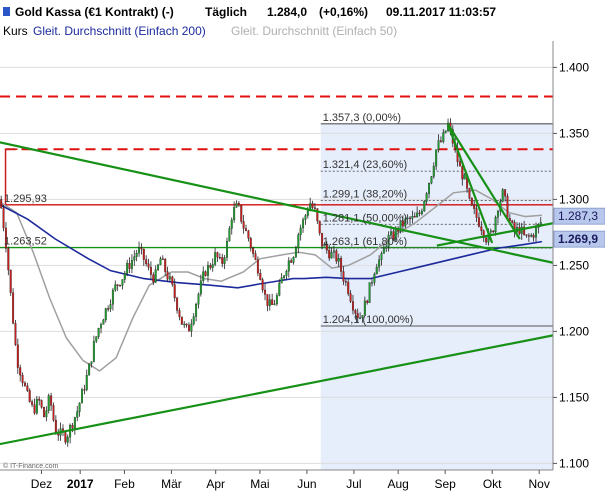 The image size is (605, 494). Describe the element at coordinates (353, 484) in the screenshot. I see `time-tick-label: Jul` at that location.